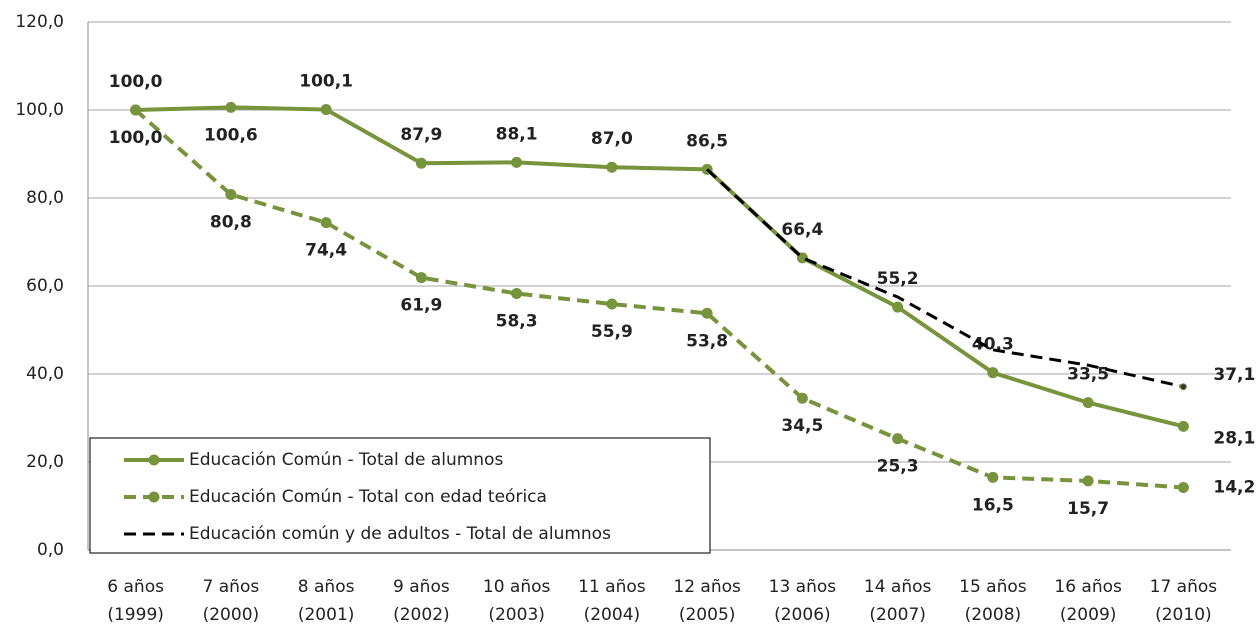 The height and width of the screenshot is (626, 1258). I want to click on value-label: 14,2, so click(1234, 488).